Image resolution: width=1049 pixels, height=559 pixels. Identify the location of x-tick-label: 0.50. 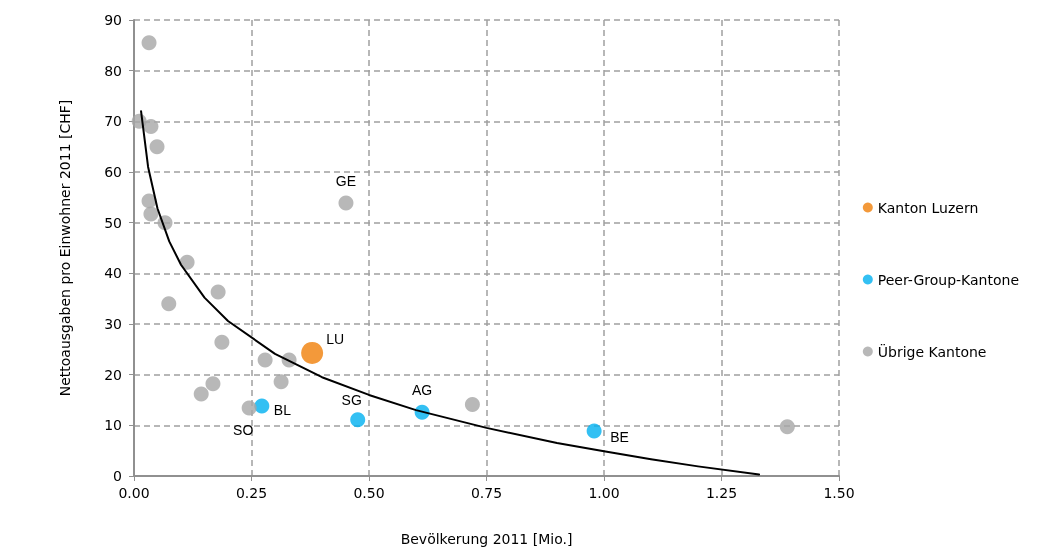
(369, 493).